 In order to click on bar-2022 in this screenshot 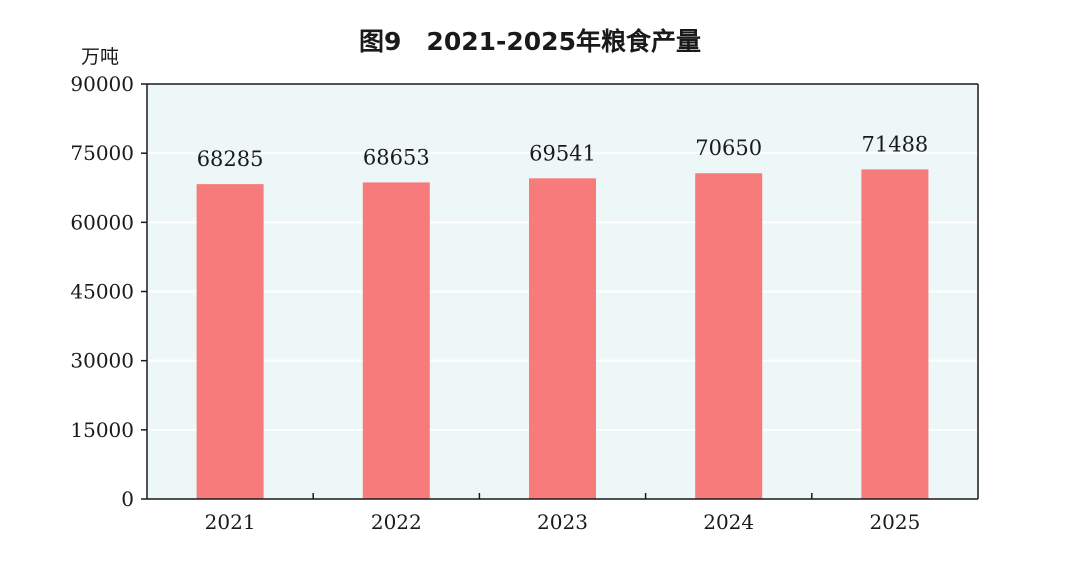, I will do `click(396, 340)`.